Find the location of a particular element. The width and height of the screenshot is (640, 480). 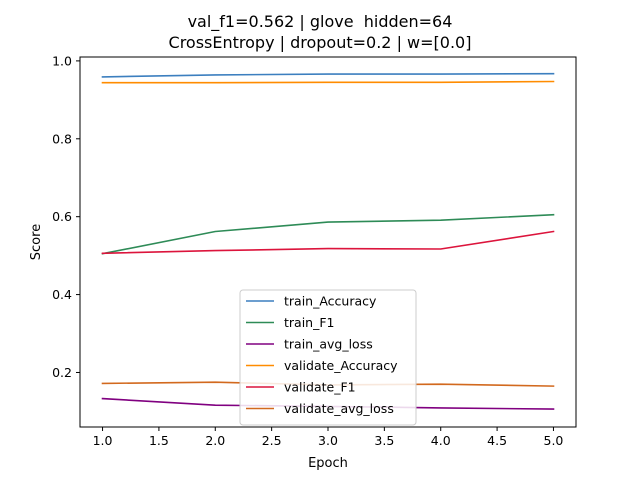

series-line-validate-accuracy is located at coordinates (328, 82).